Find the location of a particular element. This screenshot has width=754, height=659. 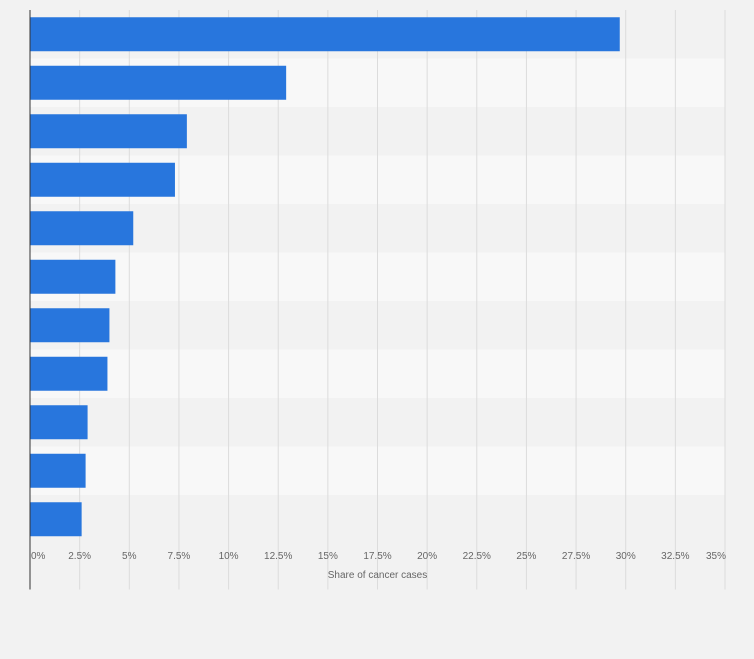

x-tick-label: 15% is located at coordinates (328, 556).